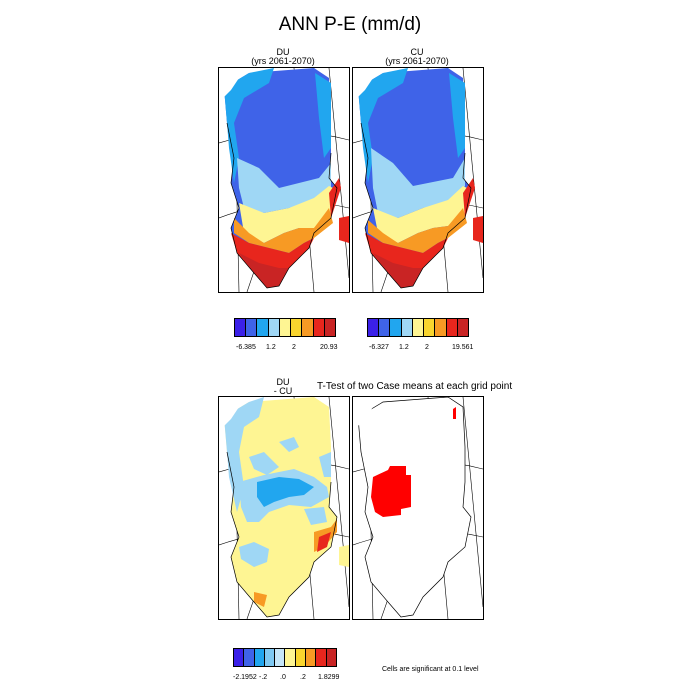  I want to click on field-du, so click(286, 178).